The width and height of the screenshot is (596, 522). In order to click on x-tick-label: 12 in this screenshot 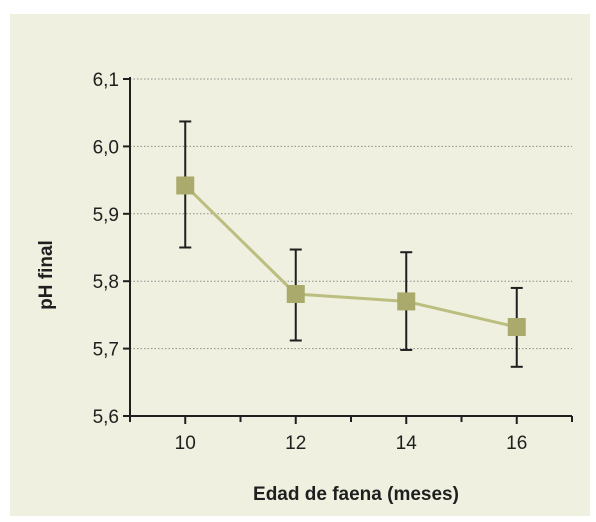, I will do `click(295, 443)`.